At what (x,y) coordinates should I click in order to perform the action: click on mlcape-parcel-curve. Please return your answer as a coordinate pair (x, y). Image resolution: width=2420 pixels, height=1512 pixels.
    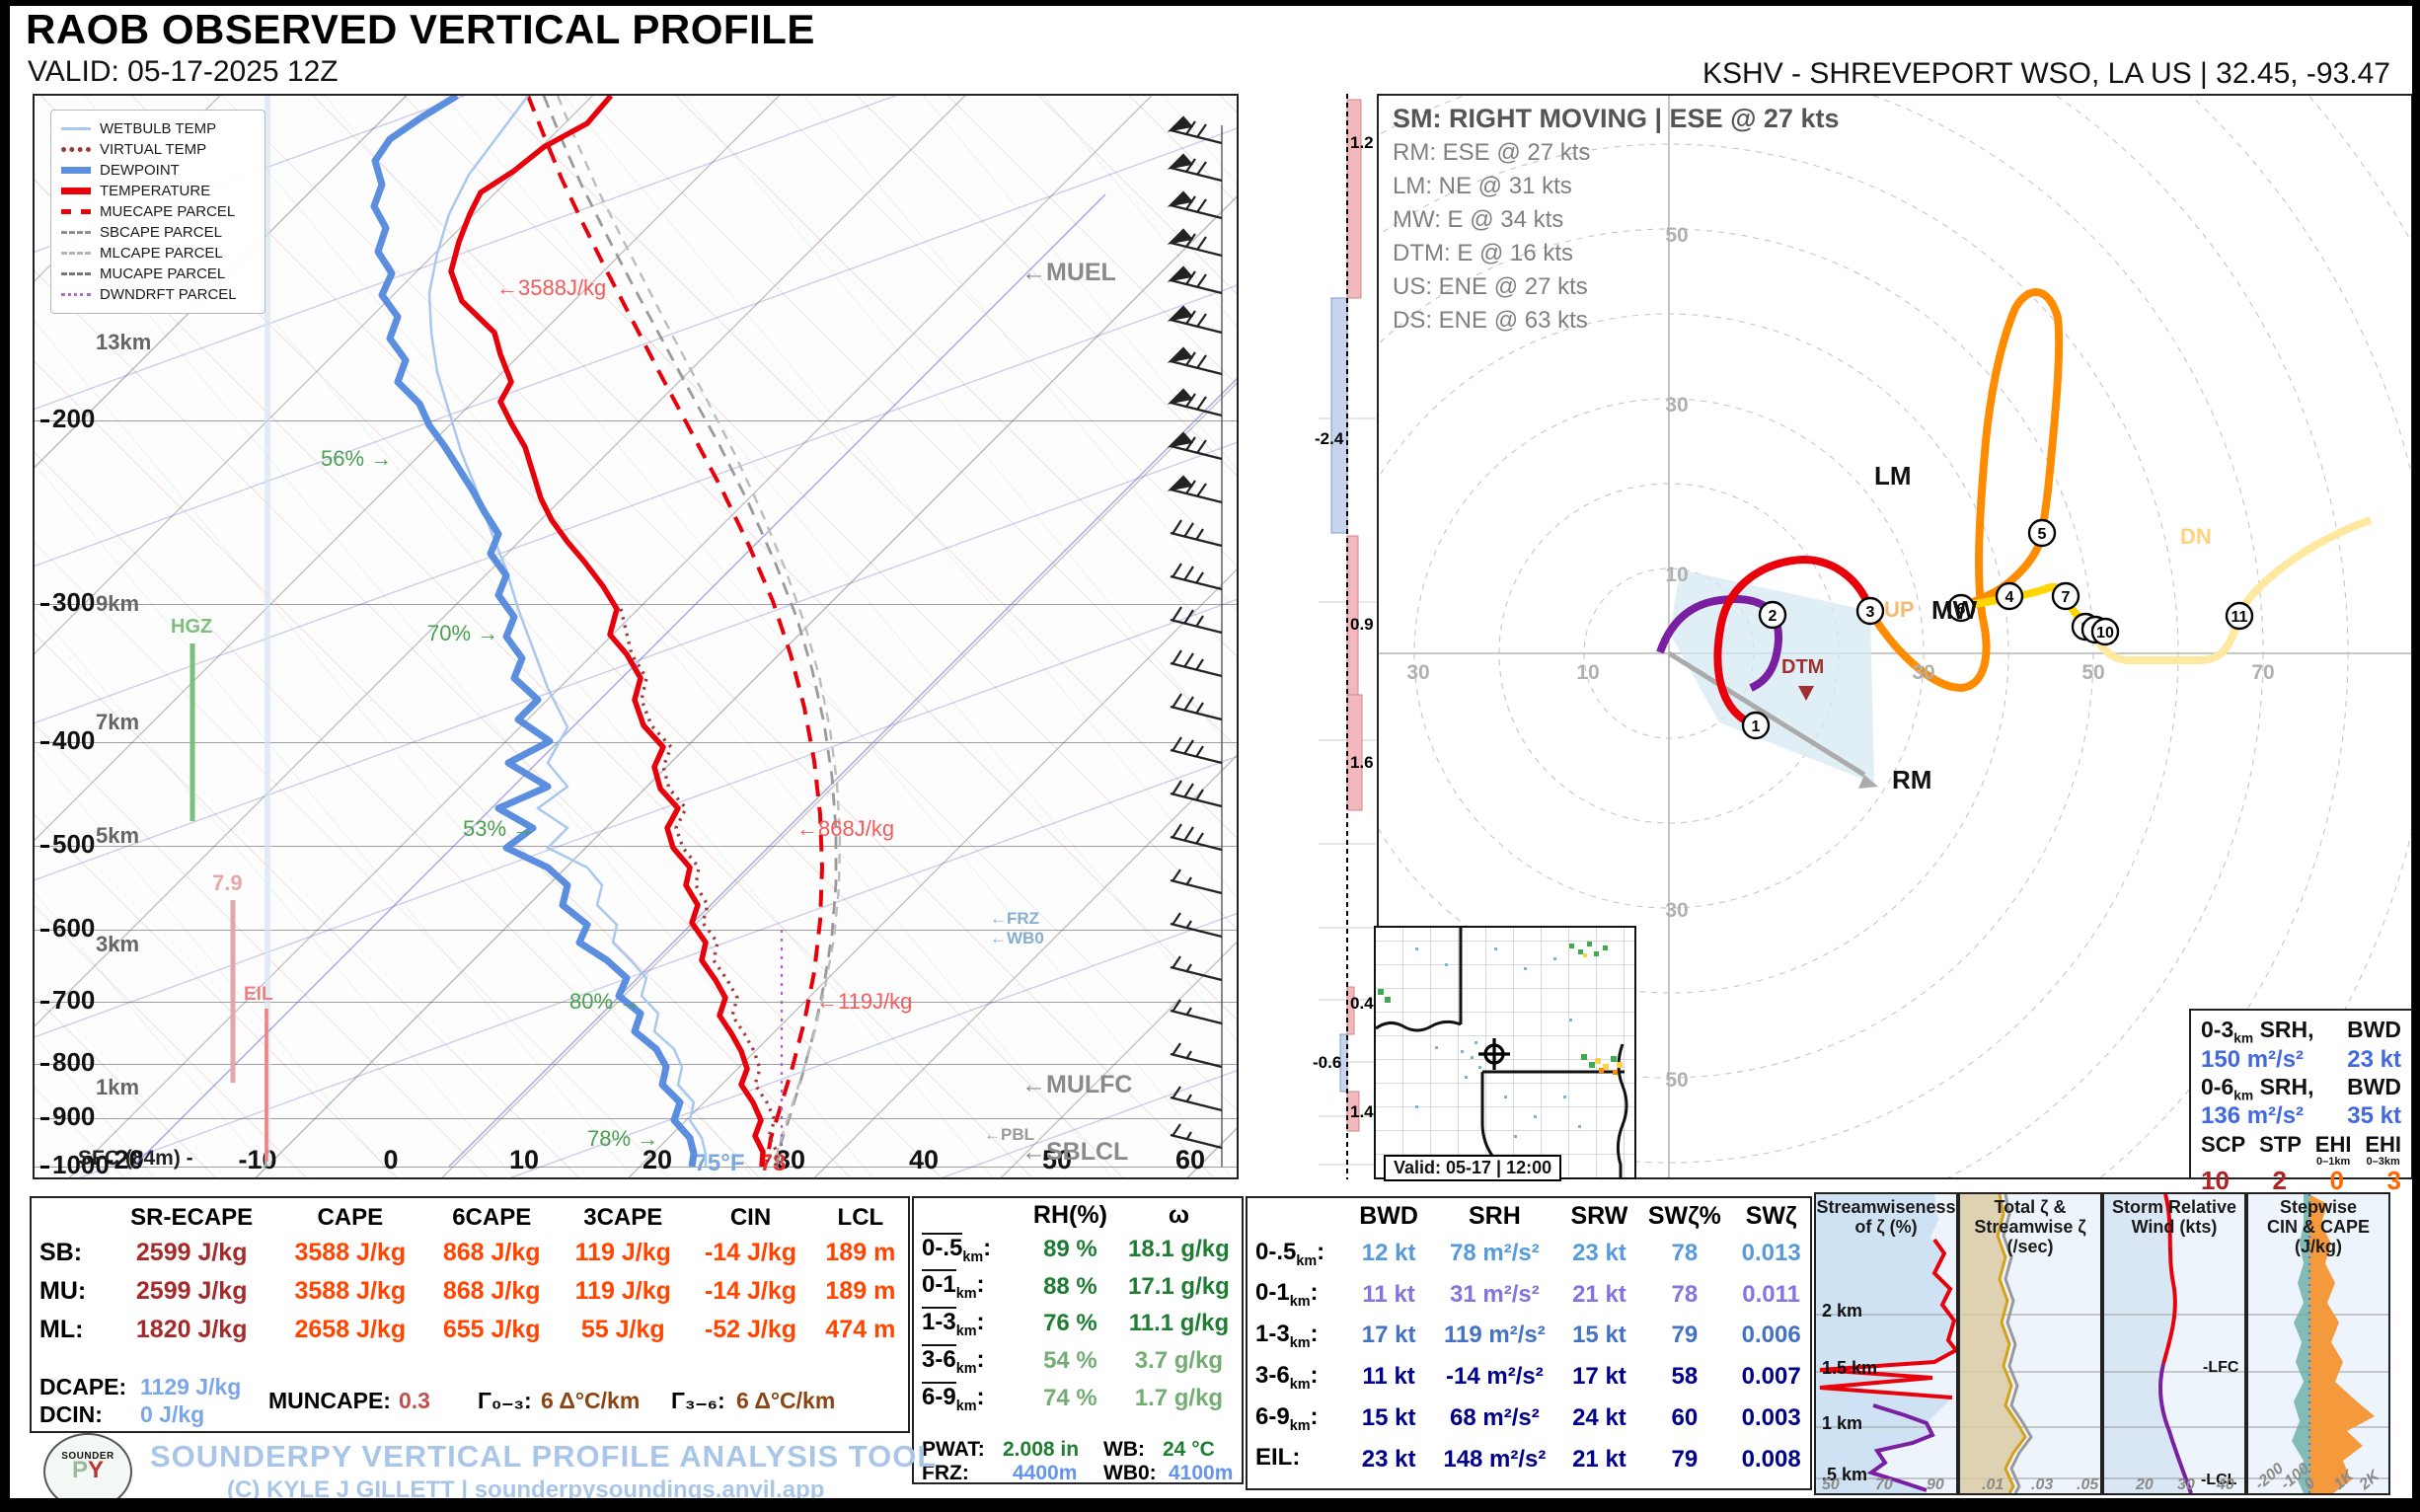
    Looking at the image, I should click on (699, 632).